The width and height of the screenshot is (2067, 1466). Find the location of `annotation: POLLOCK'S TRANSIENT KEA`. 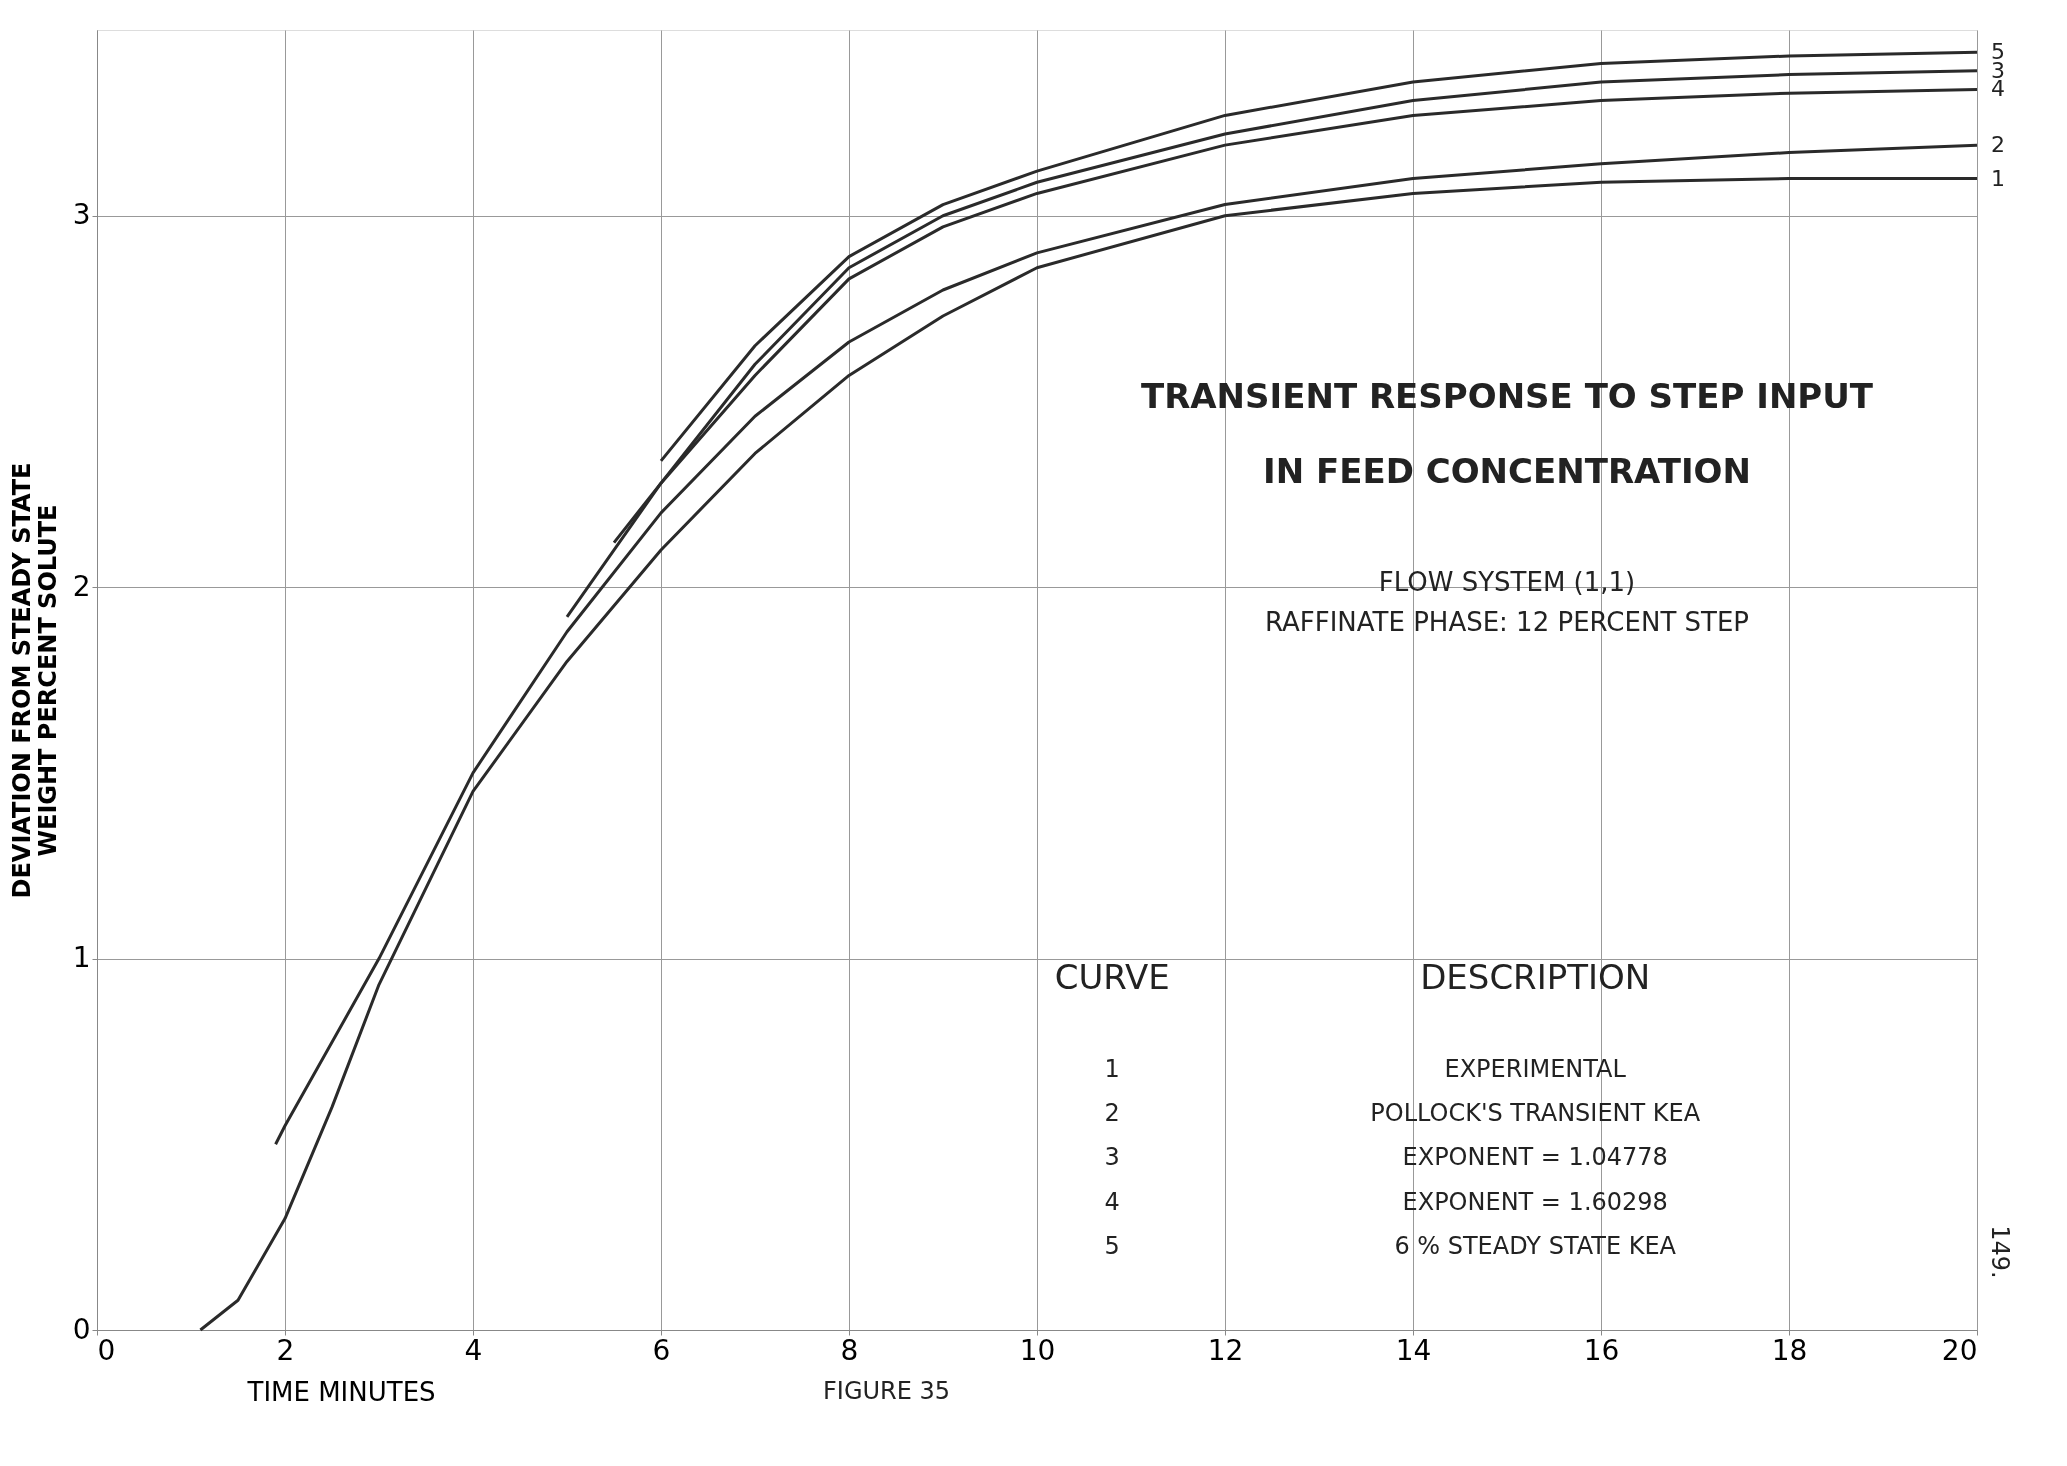

annotation: POLLOCK'S TRANSIENT KEA is located at coordinates (1535, 1113).